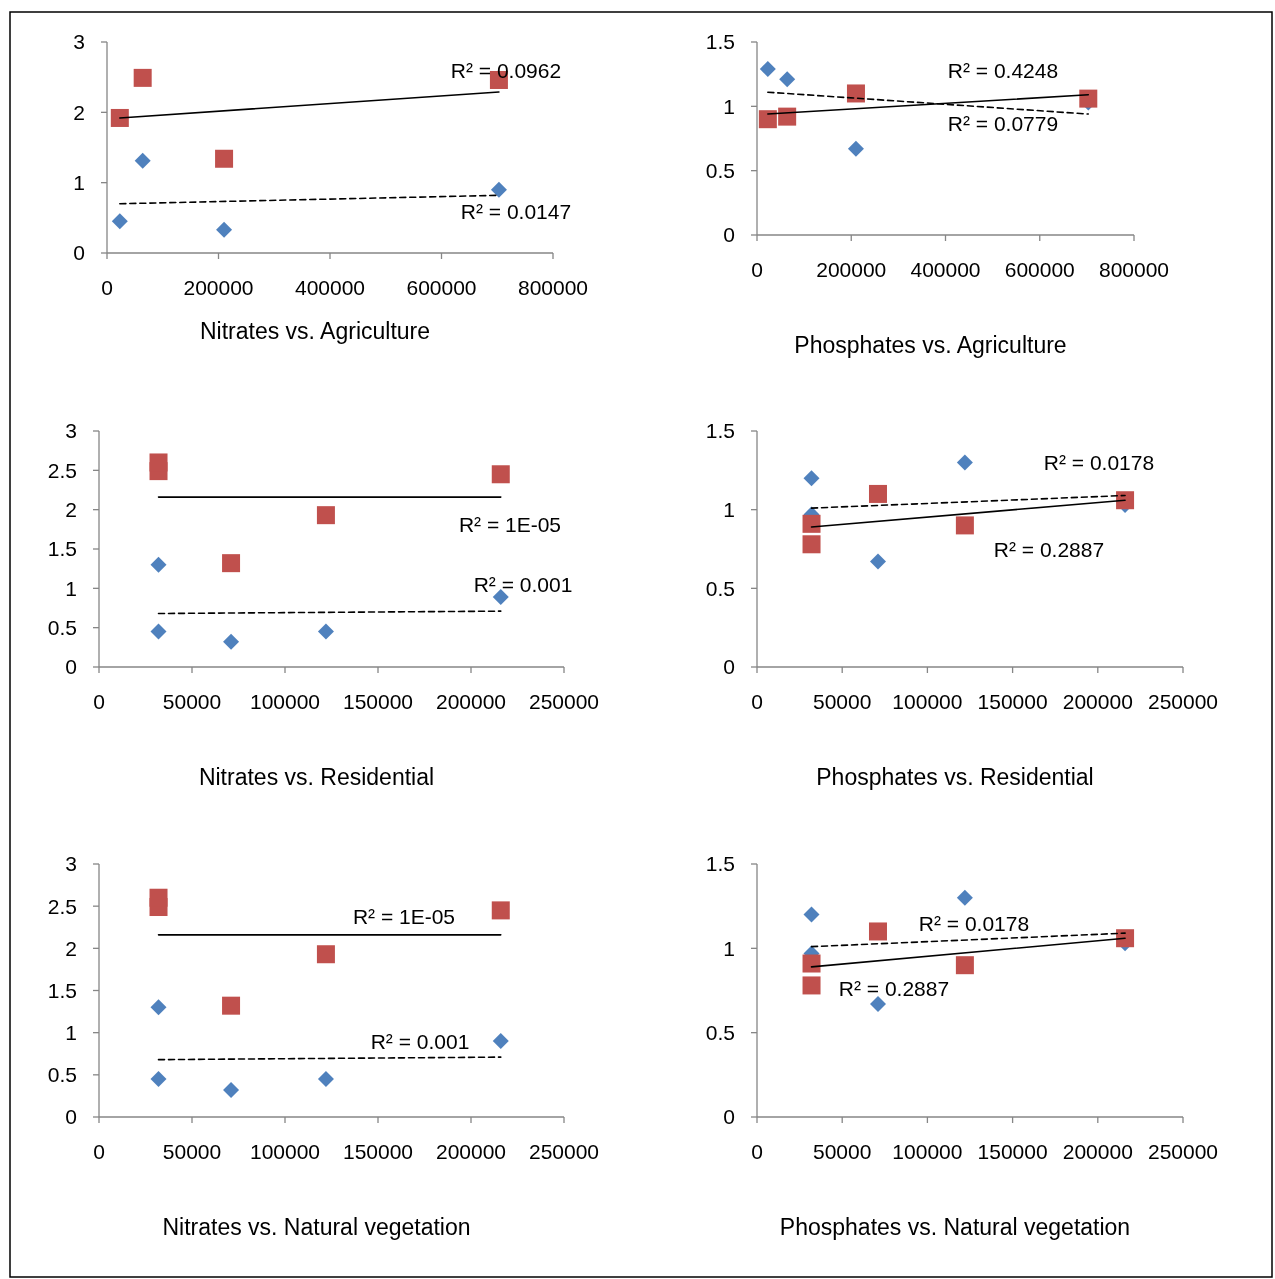 The width and height of the screenshot is (1275, 1279). Describe the element at coordinates (945, 269) in the screenshot. I see `x-tick-label: 400000` at that location.